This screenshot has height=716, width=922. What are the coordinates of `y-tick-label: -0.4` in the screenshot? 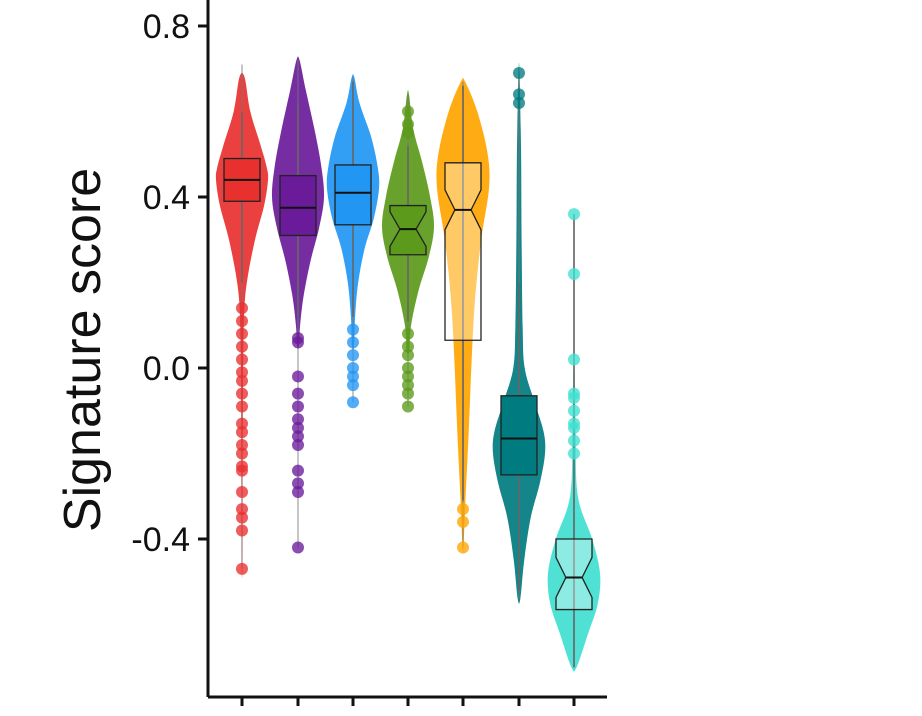 It's located at (160, 540).